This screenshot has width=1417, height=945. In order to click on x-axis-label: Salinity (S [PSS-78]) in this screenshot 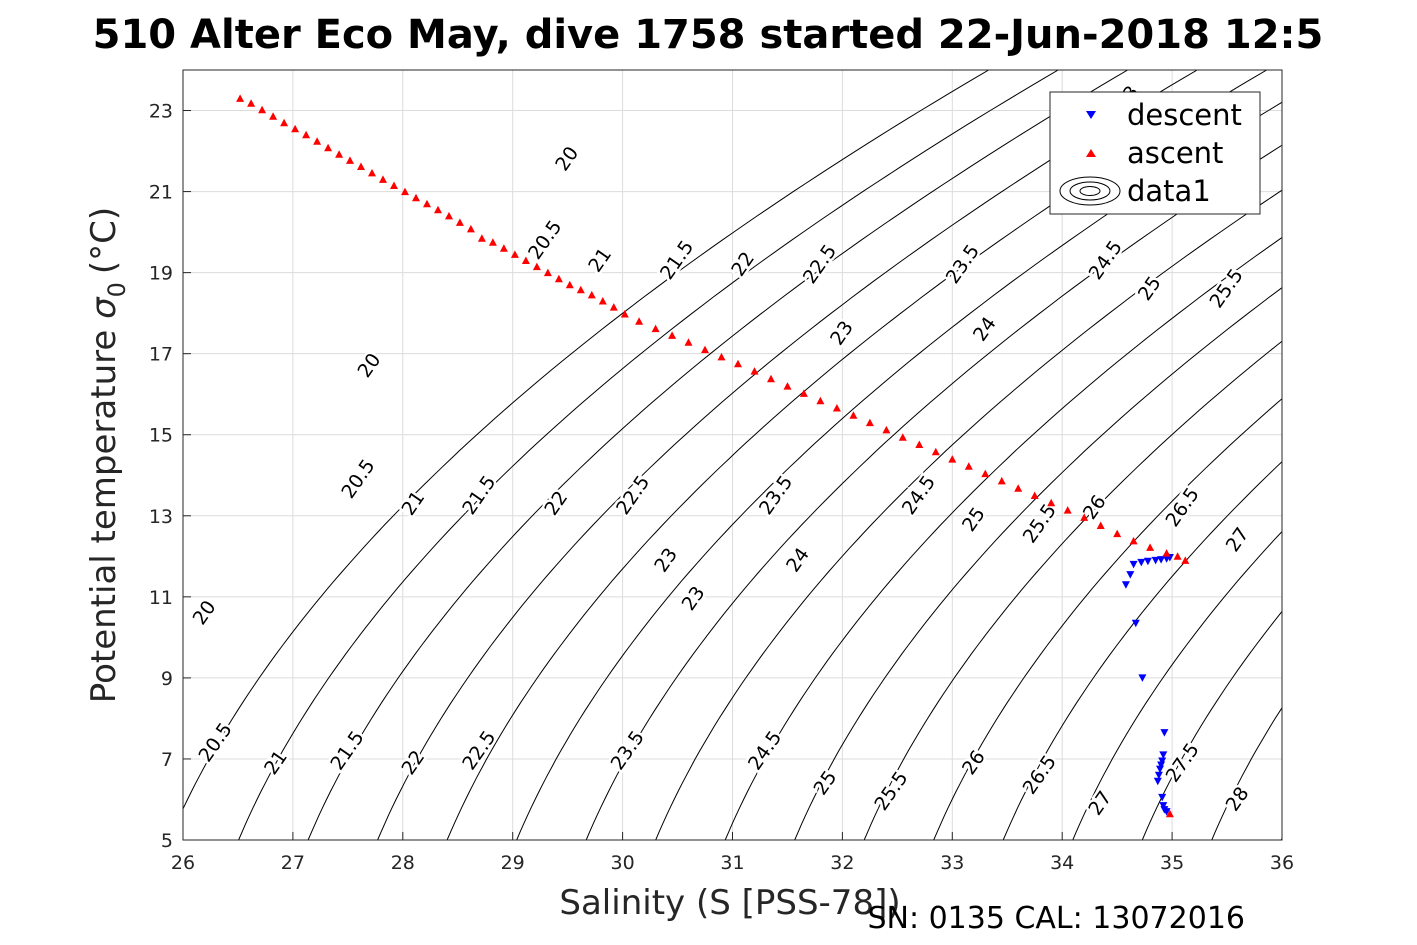, I will do `click(729, 903)`.